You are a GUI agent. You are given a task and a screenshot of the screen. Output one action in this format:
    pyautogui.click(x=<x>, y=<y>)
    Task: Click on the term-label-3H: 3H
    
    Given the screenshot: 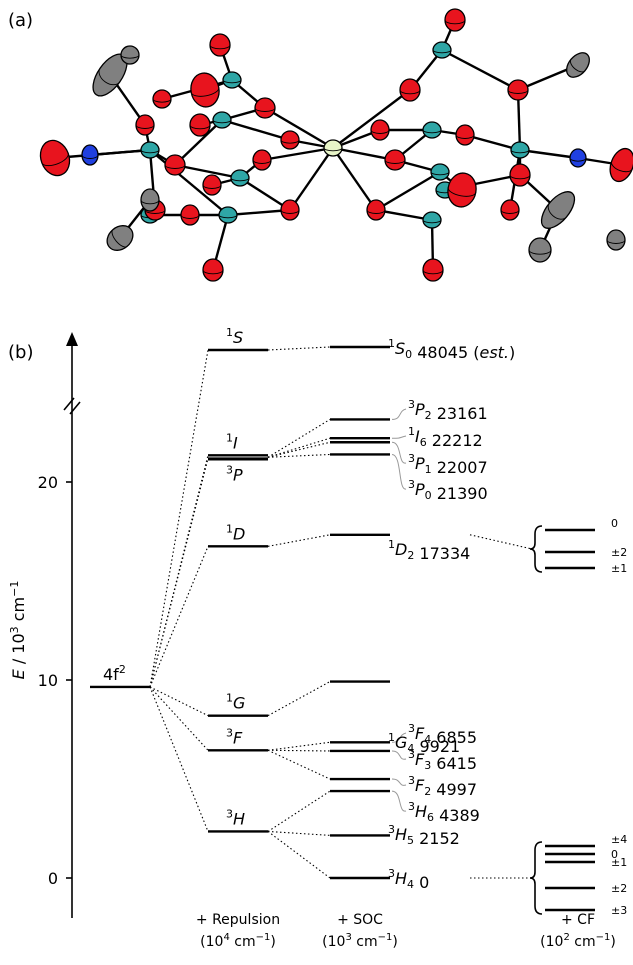 What is the action you would take?
    pyautogui.click(x=235, y=817)
    